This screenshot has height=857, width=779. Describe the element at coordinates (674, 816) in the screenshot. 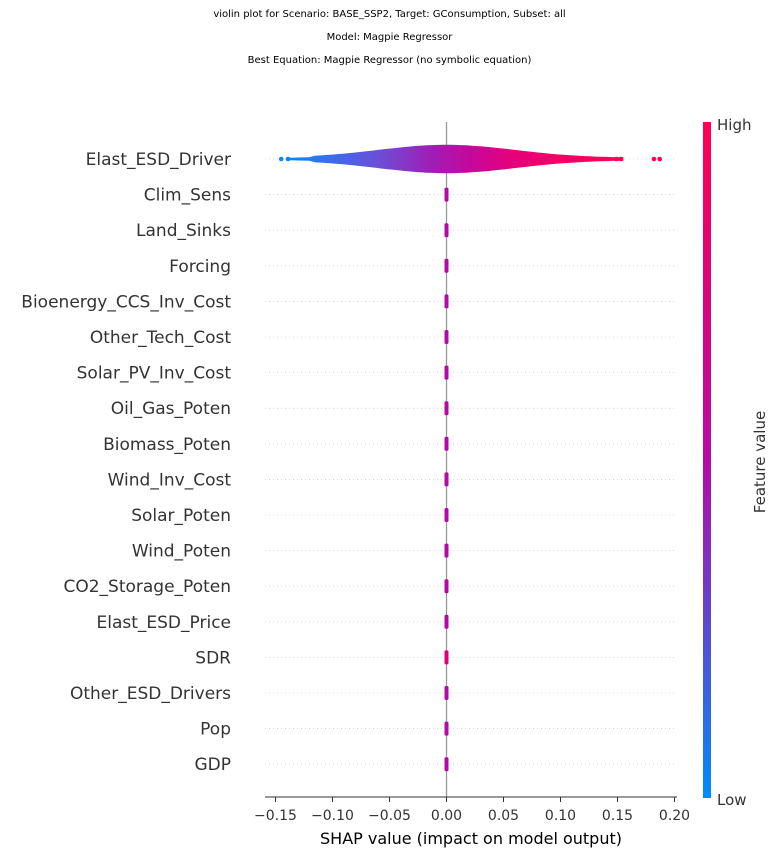

I see `x-tick-label: 0.20` at that location.